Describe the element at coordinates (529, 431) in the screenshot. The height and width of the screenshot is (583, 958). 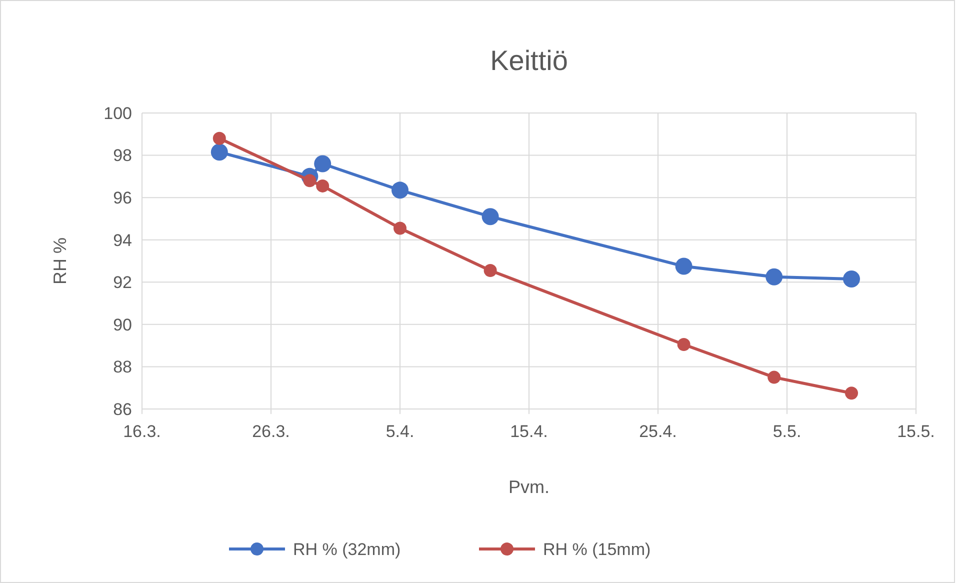
I see `x-tick-label: 15.4.` at that location.